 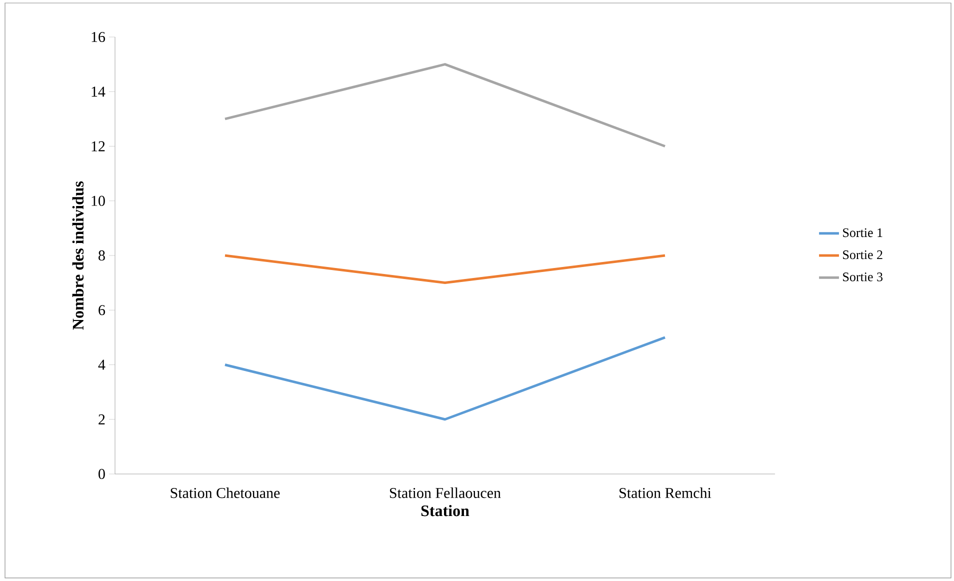 I want to click on x-tick-label: Station Remchi, so click(x=666, y=493).